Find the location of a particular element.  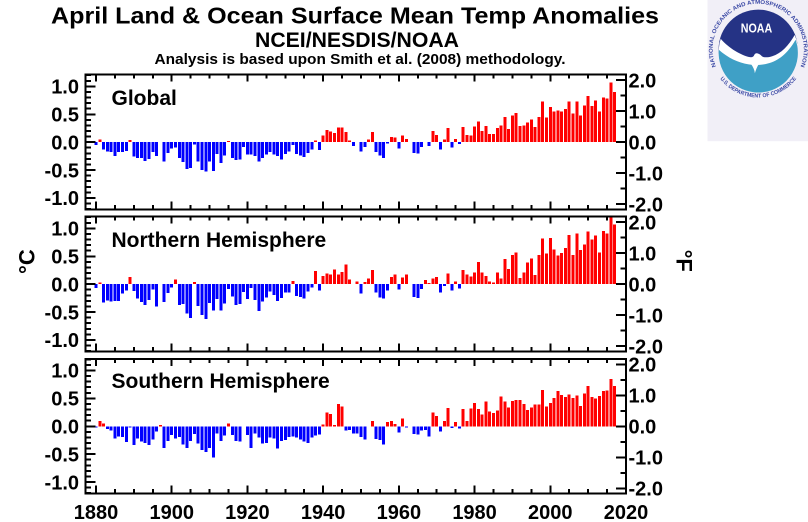

svg-text: 1980 is located at coordinates (474, 512).